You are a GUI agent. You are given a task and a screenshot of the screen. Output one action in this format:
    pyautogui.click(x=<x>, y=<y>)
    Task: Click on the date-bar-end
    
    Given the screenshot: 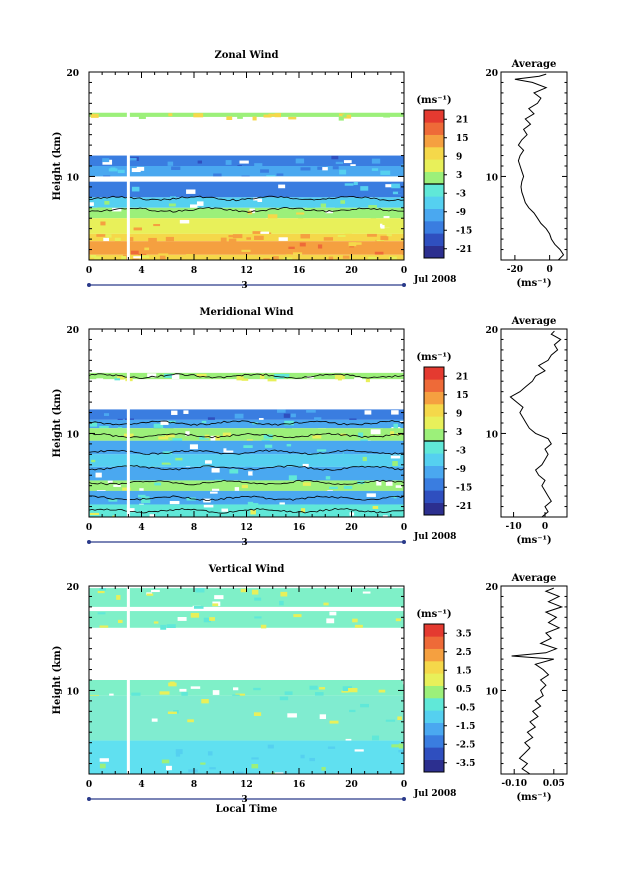 What is the action you would take?
    pyautogui.click(x=404, y=799)
    